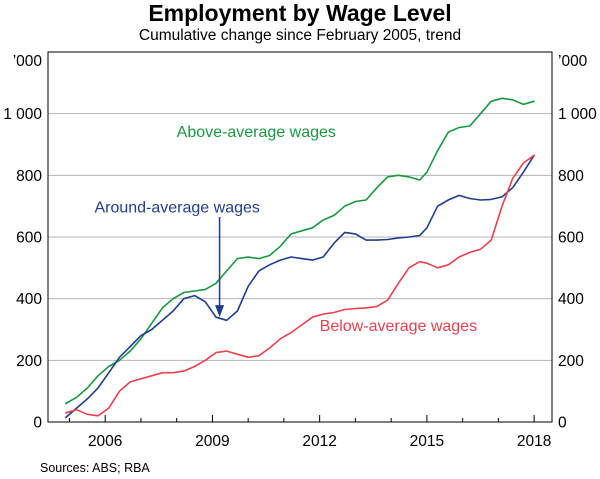 The width and height of the screenshot is (600, 479). I want to click on annotation-arrow-head, so click(220, 311).